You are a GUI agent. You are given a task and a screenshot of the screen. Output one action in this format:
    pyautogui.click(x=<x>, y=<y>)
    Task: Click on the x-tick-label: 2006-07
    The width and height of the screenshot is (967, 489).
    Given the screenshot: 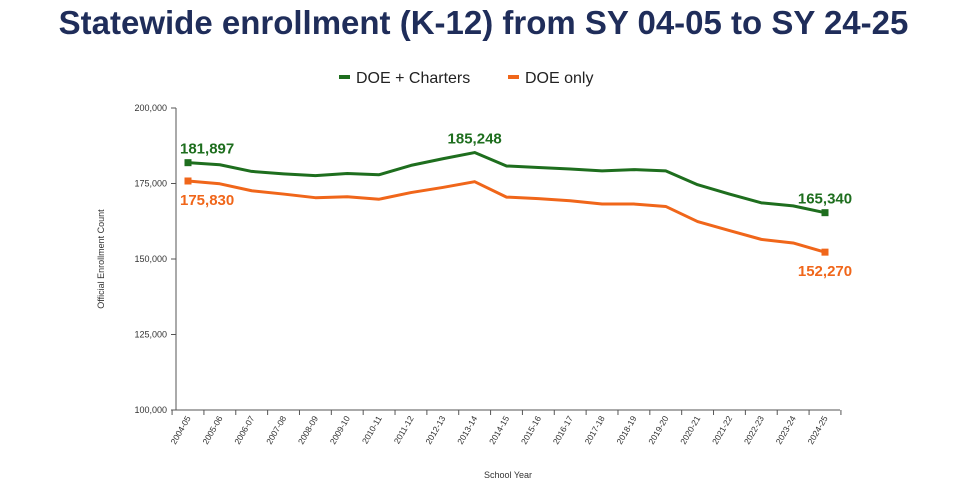 What is the action you would take?
    pyautogui.click(x=244, y=430)
    